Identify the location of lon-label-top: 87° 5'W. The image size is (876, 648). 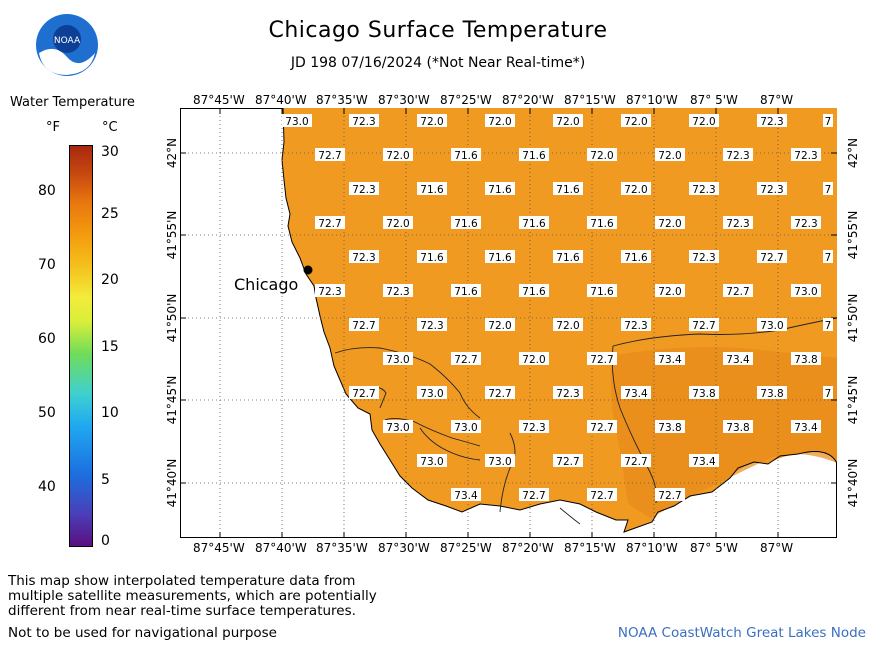
(714, 100).